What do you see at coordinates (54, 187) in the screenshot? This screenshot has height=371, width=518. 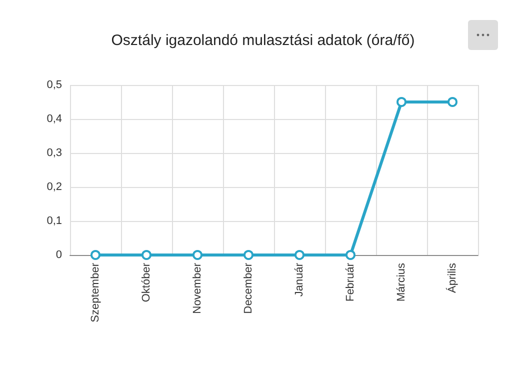 I see `y-tick-label: 0,2` at bounding box center [54, 187].